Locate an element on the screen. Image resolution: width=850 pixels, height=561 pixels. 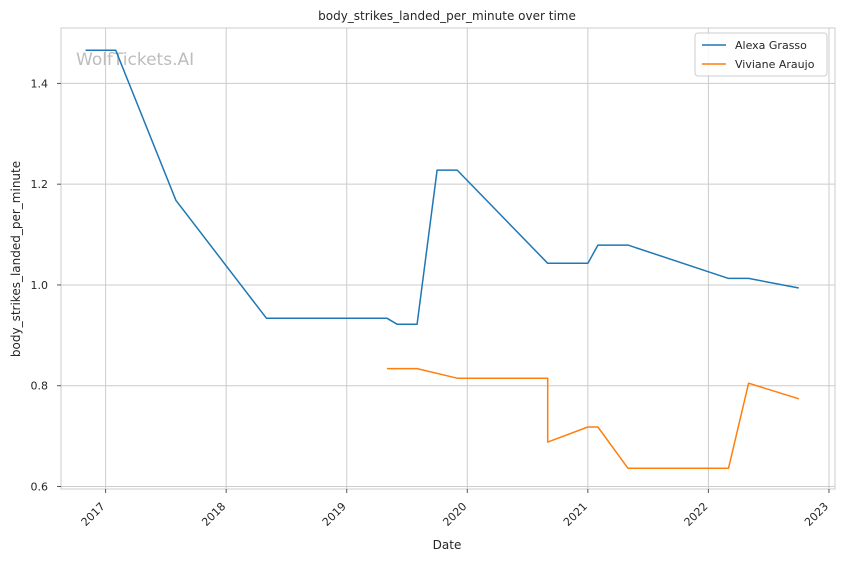
x-tick-label: 2018 is located at coordinates (213, 514).